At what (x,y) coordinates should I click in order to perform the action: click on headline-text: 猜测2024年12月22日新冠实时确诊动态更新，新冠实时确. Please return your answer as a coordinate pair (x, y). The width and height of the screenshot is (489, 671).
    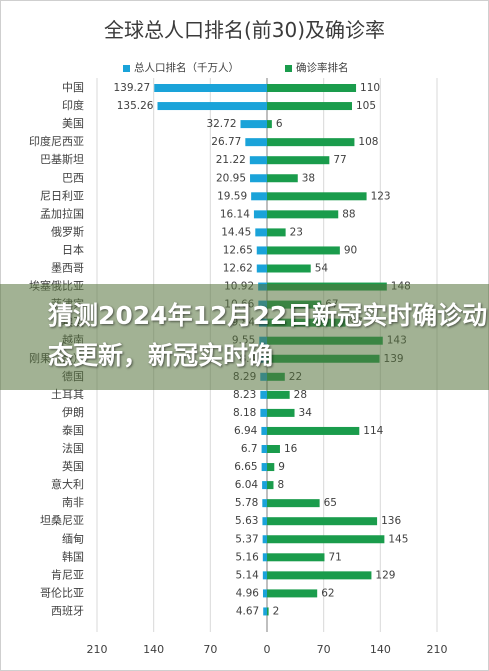
    Looking at the image, I should click on (268, 335).